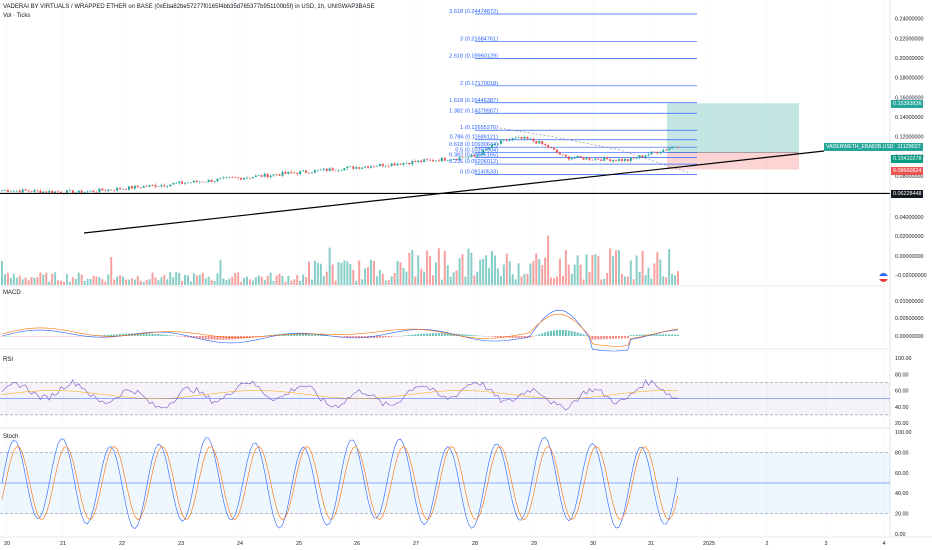  What do you see at coordinates (445, 544) in the screenshot?
I see `time-axis: 20 21 22 23 24 25 26 27 28 29 30 31 2025 2 3 4` at bounding box center [445, 544].